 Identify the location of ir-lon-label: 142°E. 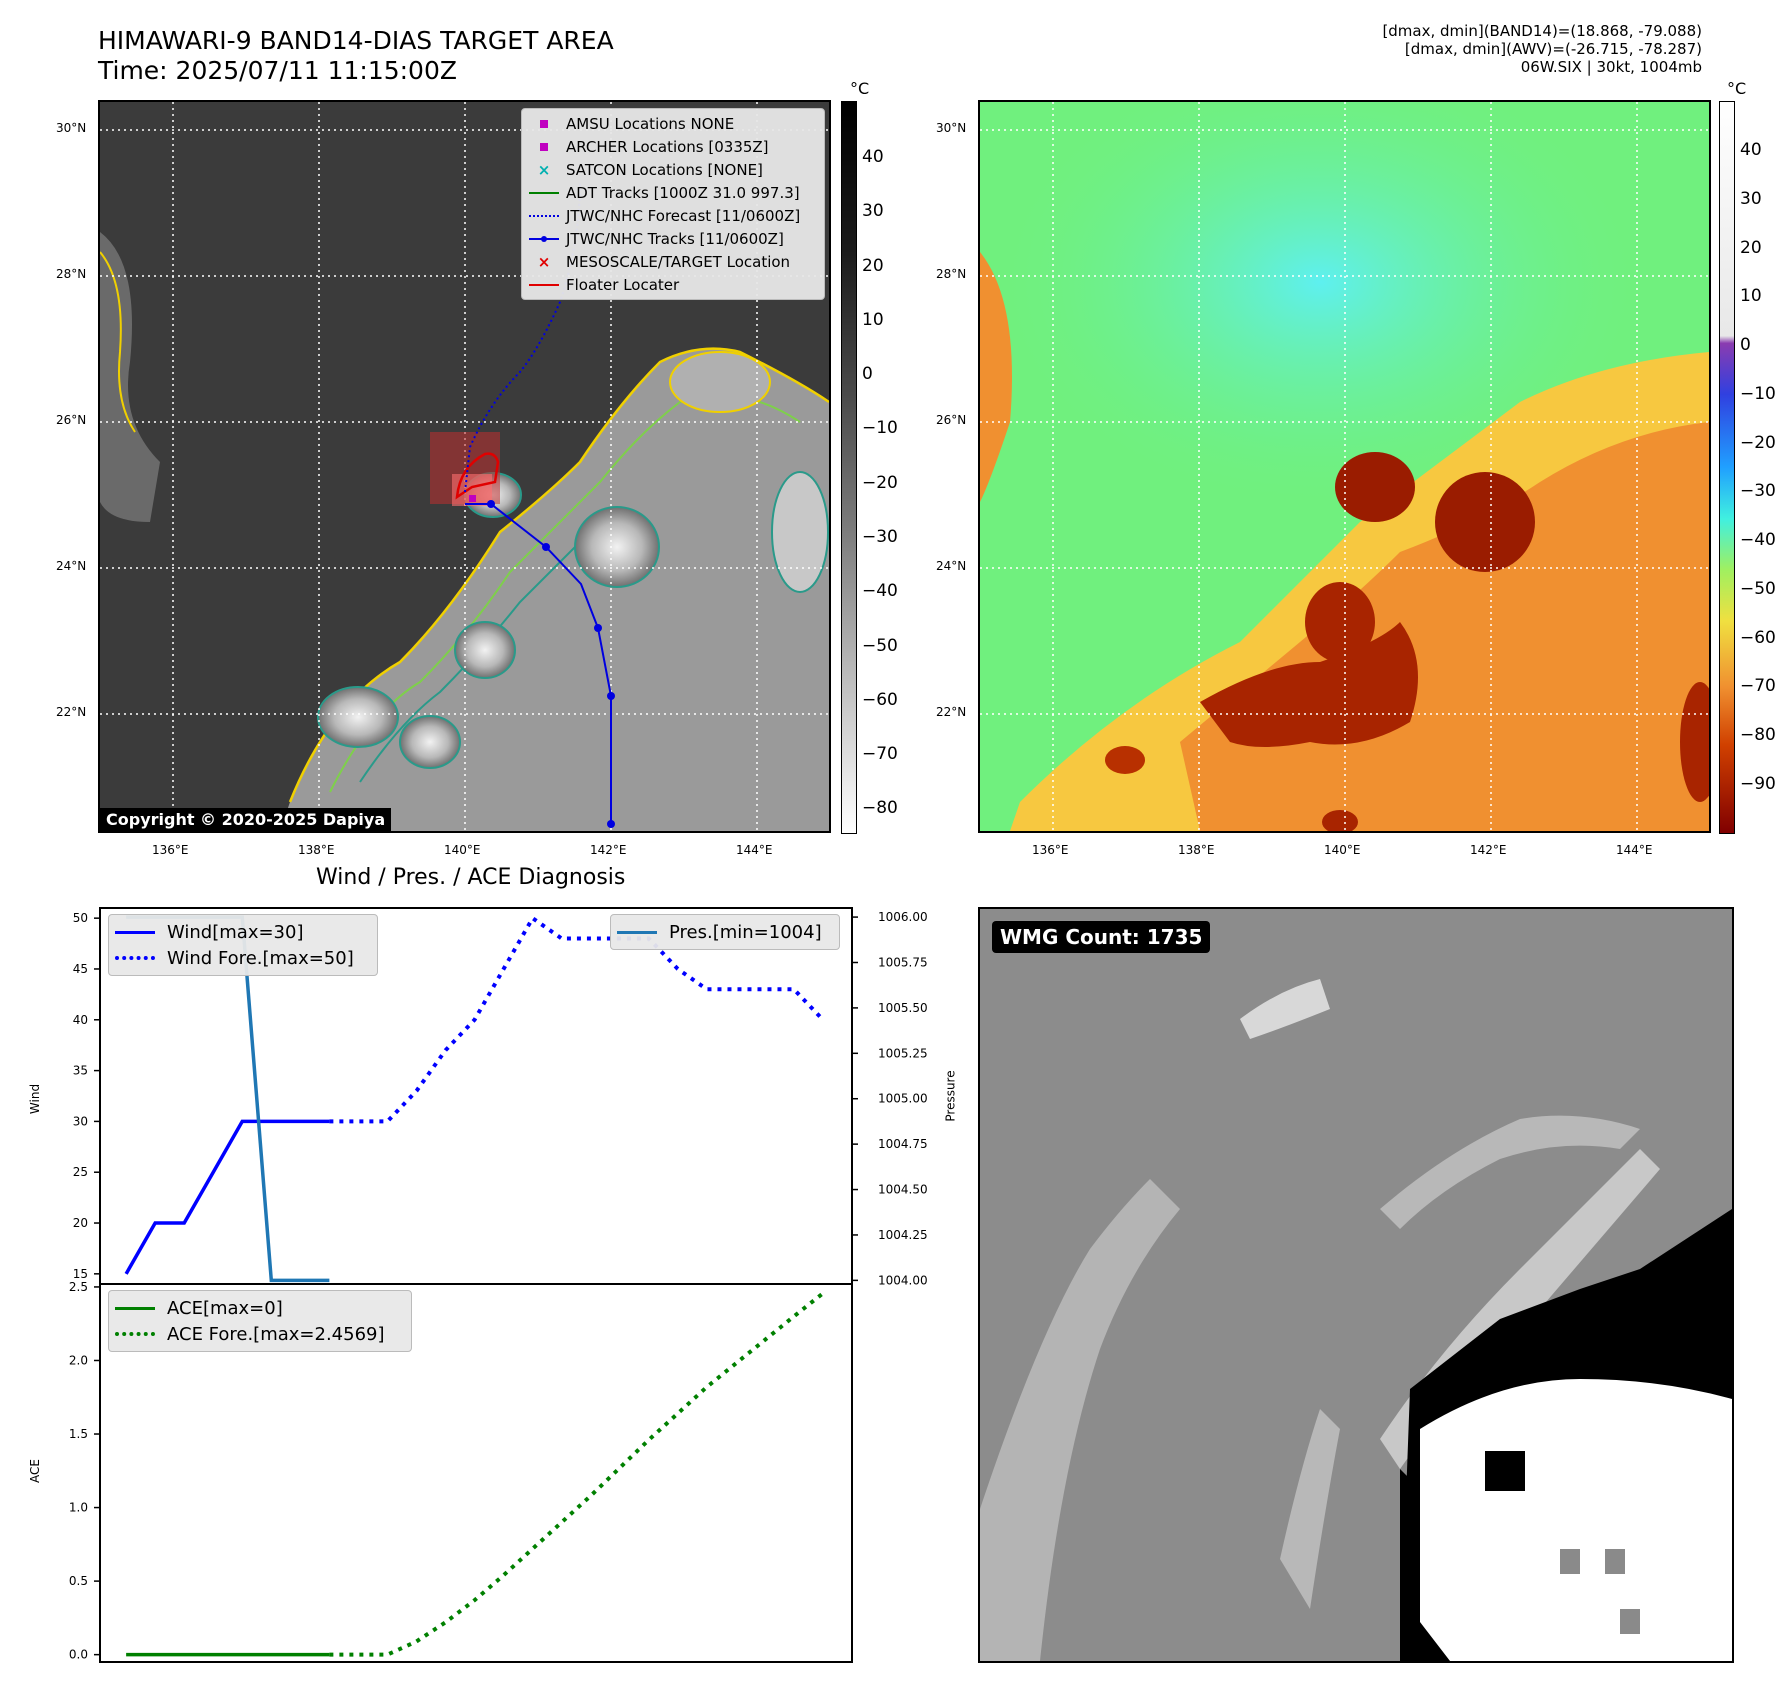
(608, 850).